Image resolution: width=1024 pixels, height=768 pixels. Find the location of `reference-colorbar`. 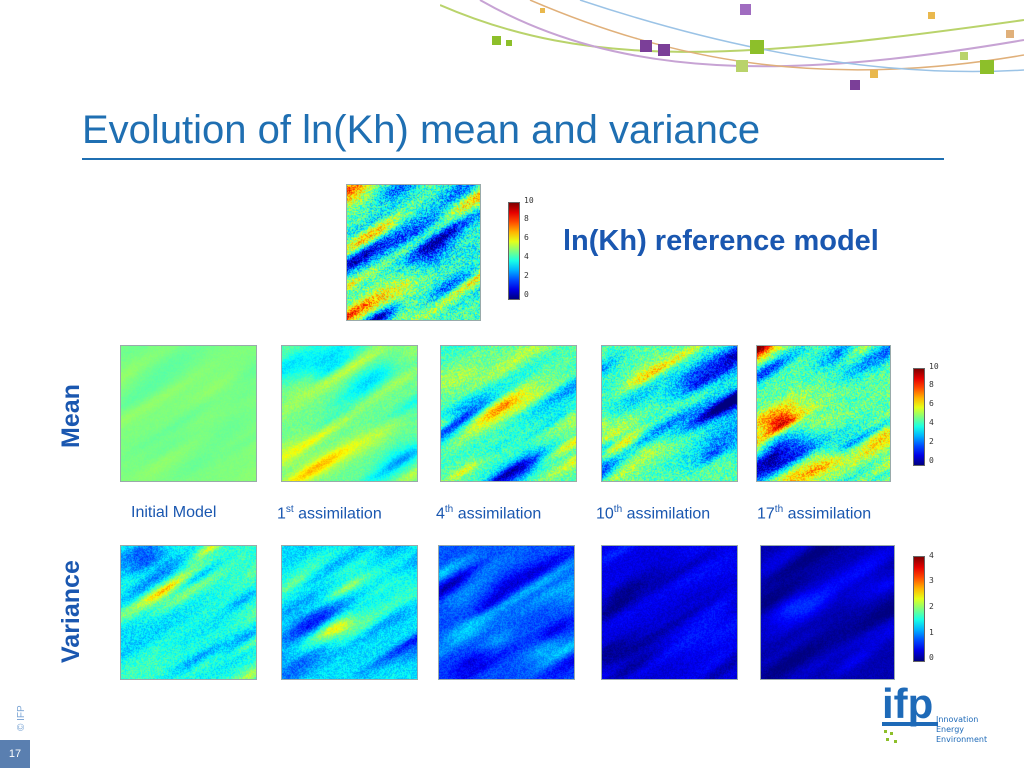

reference-colorbar is located at coordinates (514, 251).